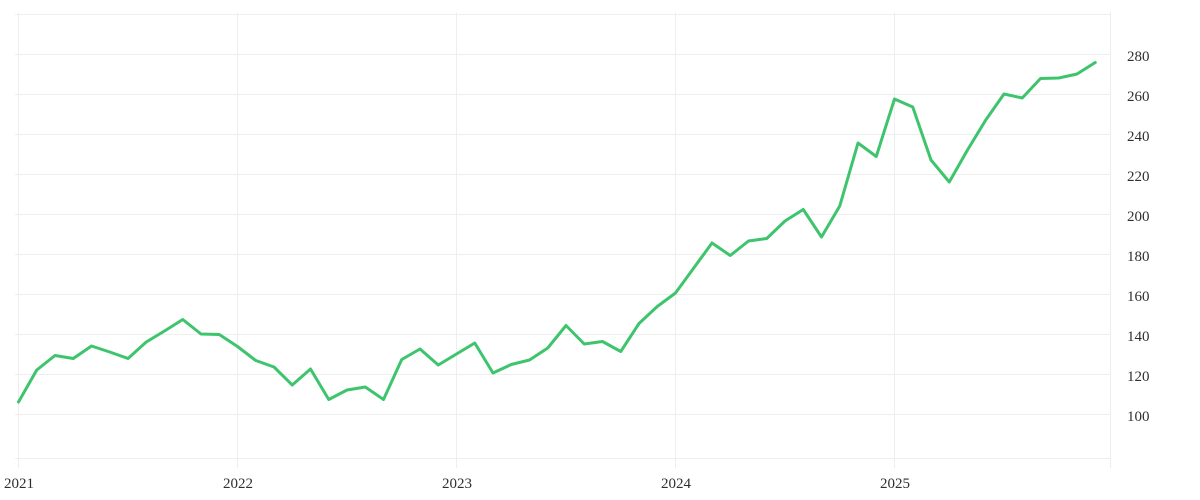 The height and width of the screenshot is (500, 1200). Describe the element at coordinates (1138, 217) in the screenshot. I see `svg-text: 200` at that location.